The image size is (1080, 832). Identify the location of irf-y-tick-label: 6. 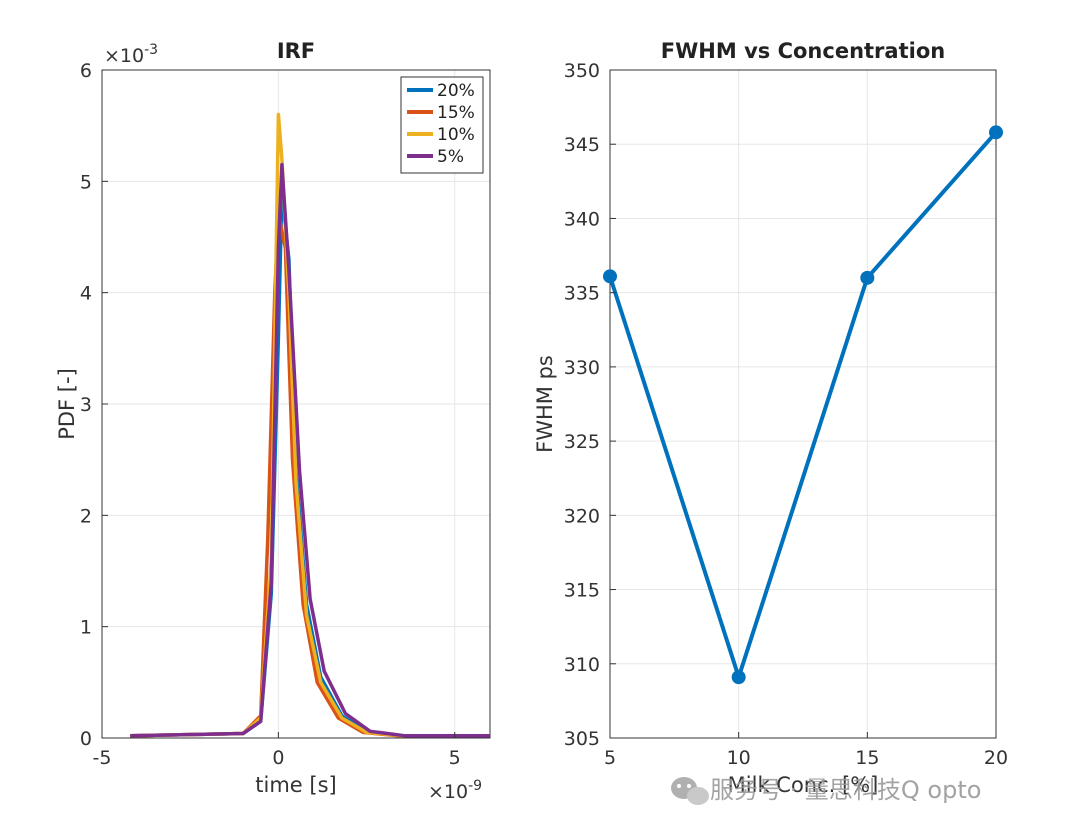
(86, 71).